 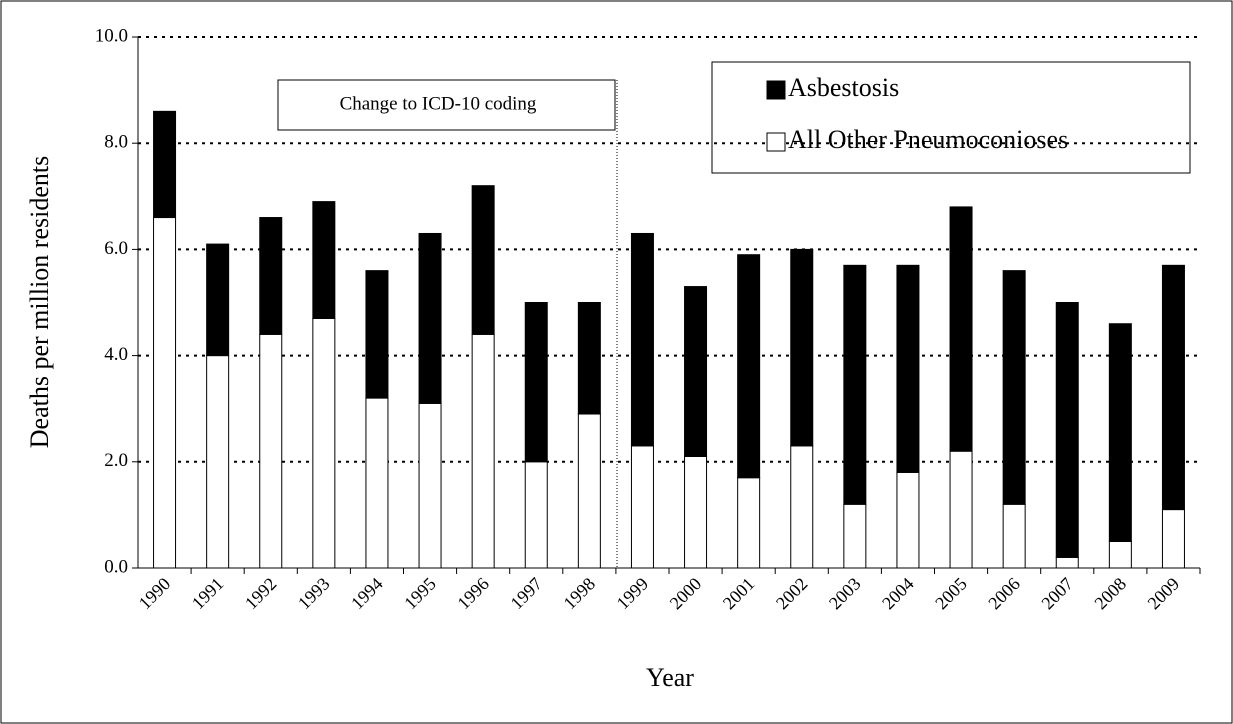 What do you see at coordinates (843, 87) in the screenshot?
I see `legend-label: Asbestosis` at bounding box center [843, 87].